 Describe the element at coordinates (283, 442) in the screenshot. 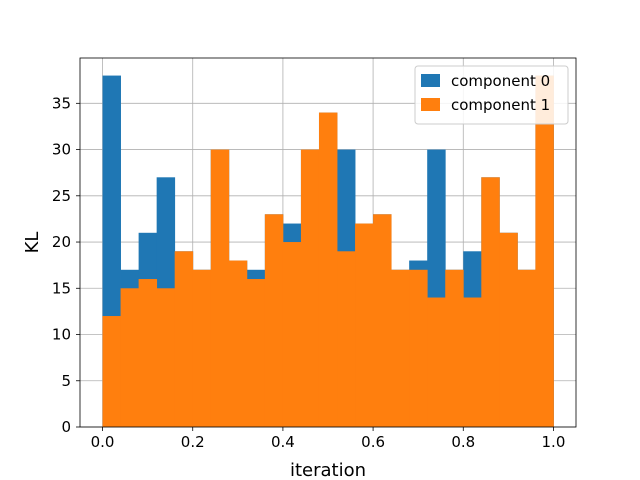

I see `x-tick-label: 0.4` at that location.